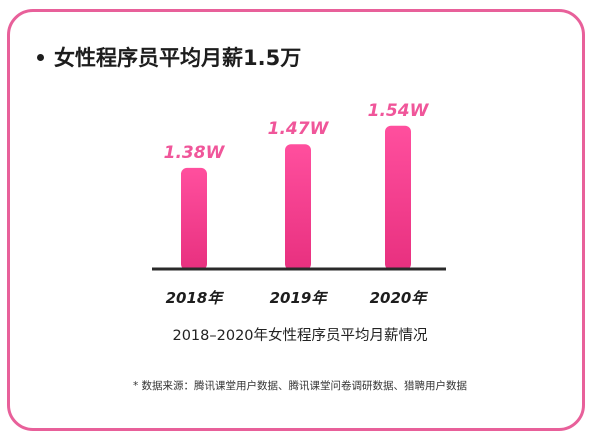 The height and width of the screenshot is (442, 600). Describe the element at coordinates (195, 298) in the screenshot. I see `x-tick-label: 2018年` at that location.